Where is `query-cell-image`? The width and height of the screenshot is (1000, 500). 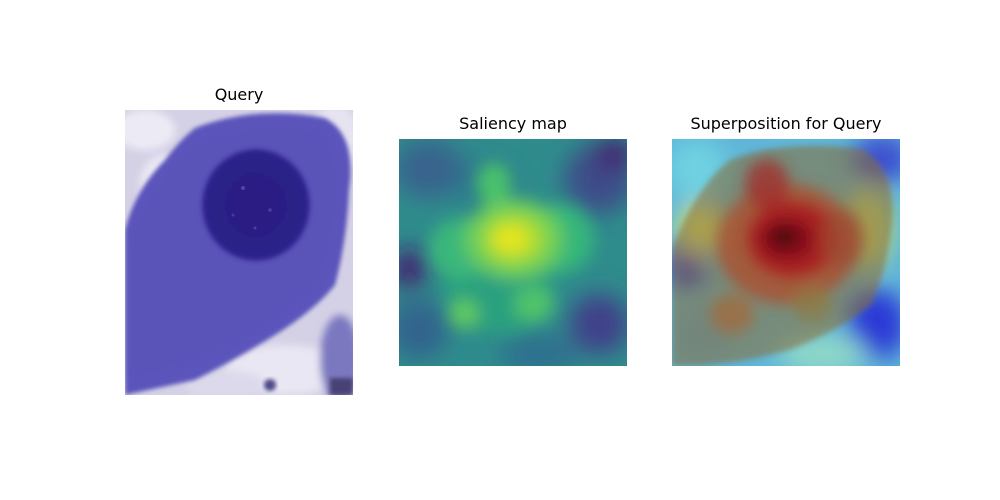
query-cell-image is located at coordinates (239, 252).